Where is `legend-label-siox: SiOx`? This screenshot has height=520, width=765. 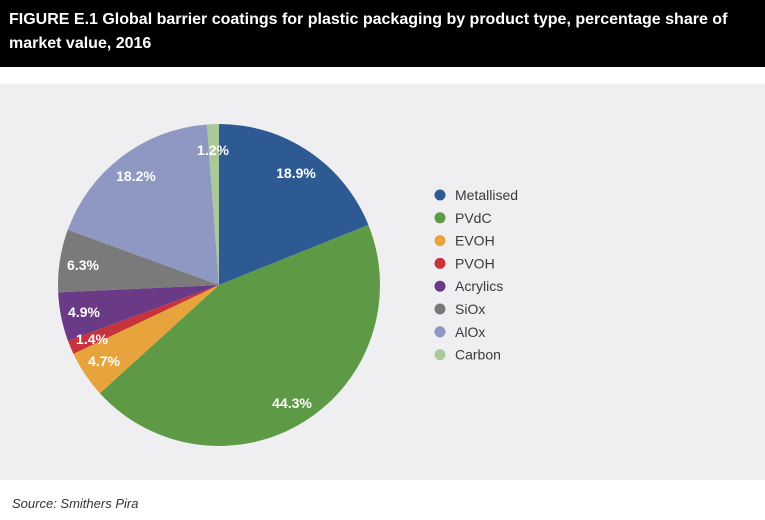
legend-label-siox: SiOx is located at coordinates (470, 309).